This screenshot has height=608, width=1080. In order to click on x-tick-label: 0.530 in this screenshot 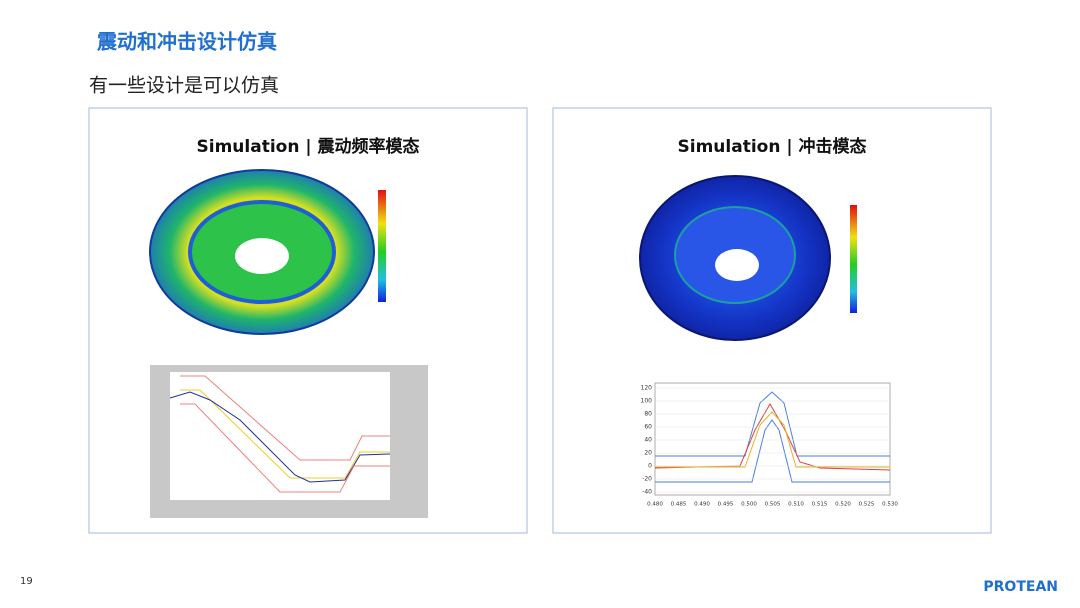, I will do `click(890, 505)`.